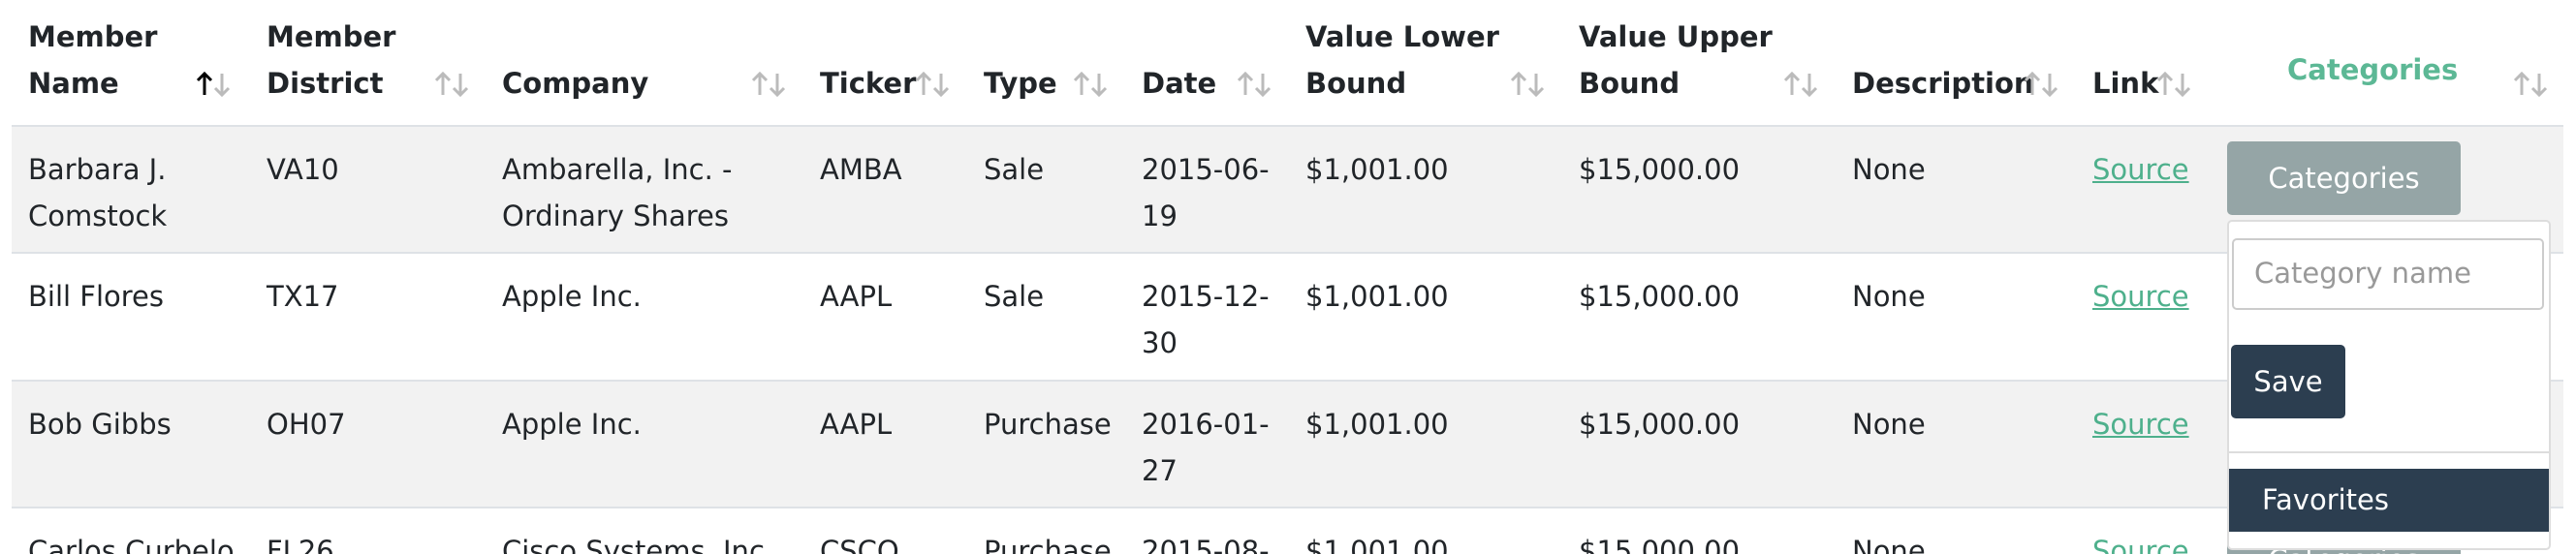  Describe the element at coordinates (1206, 544) in the screenshot. I see `table-cell: 2015-08-` at that location.